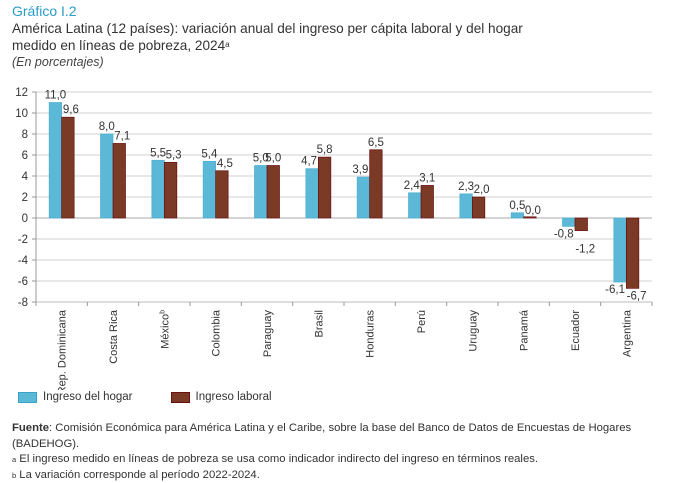  I want to click on data-label: 9,6, so click(71, 110).